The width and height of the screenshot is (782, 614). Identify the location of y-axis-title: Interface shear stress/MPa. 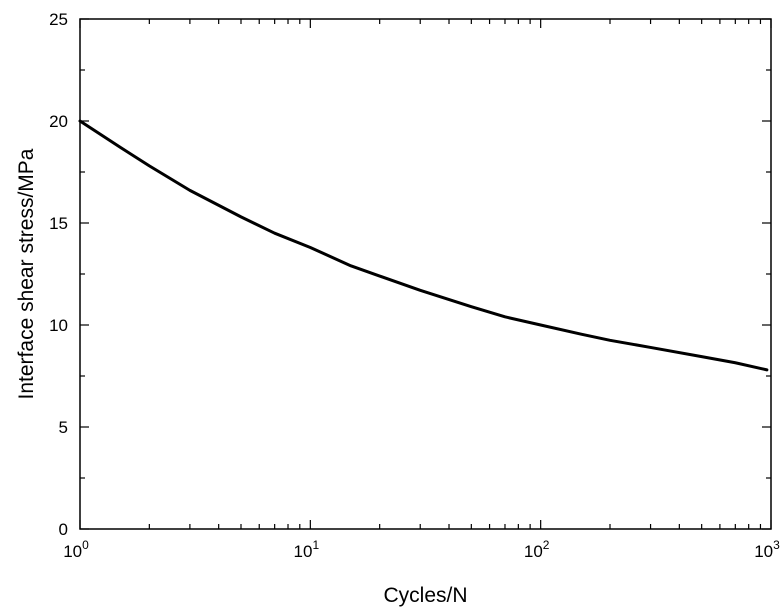
(26, 273).